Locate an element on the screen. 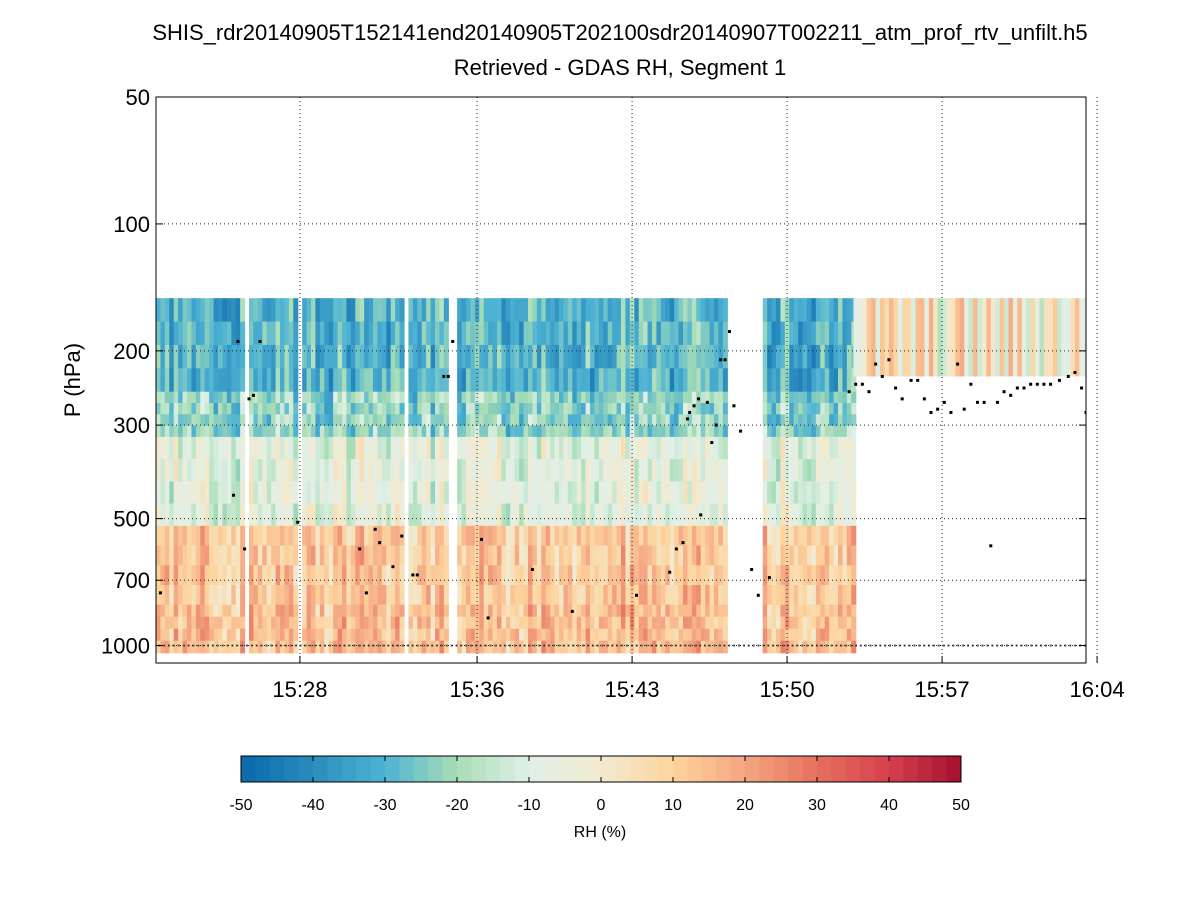  colorbar-tick-label: 10 is located at coordinates (673, 805).